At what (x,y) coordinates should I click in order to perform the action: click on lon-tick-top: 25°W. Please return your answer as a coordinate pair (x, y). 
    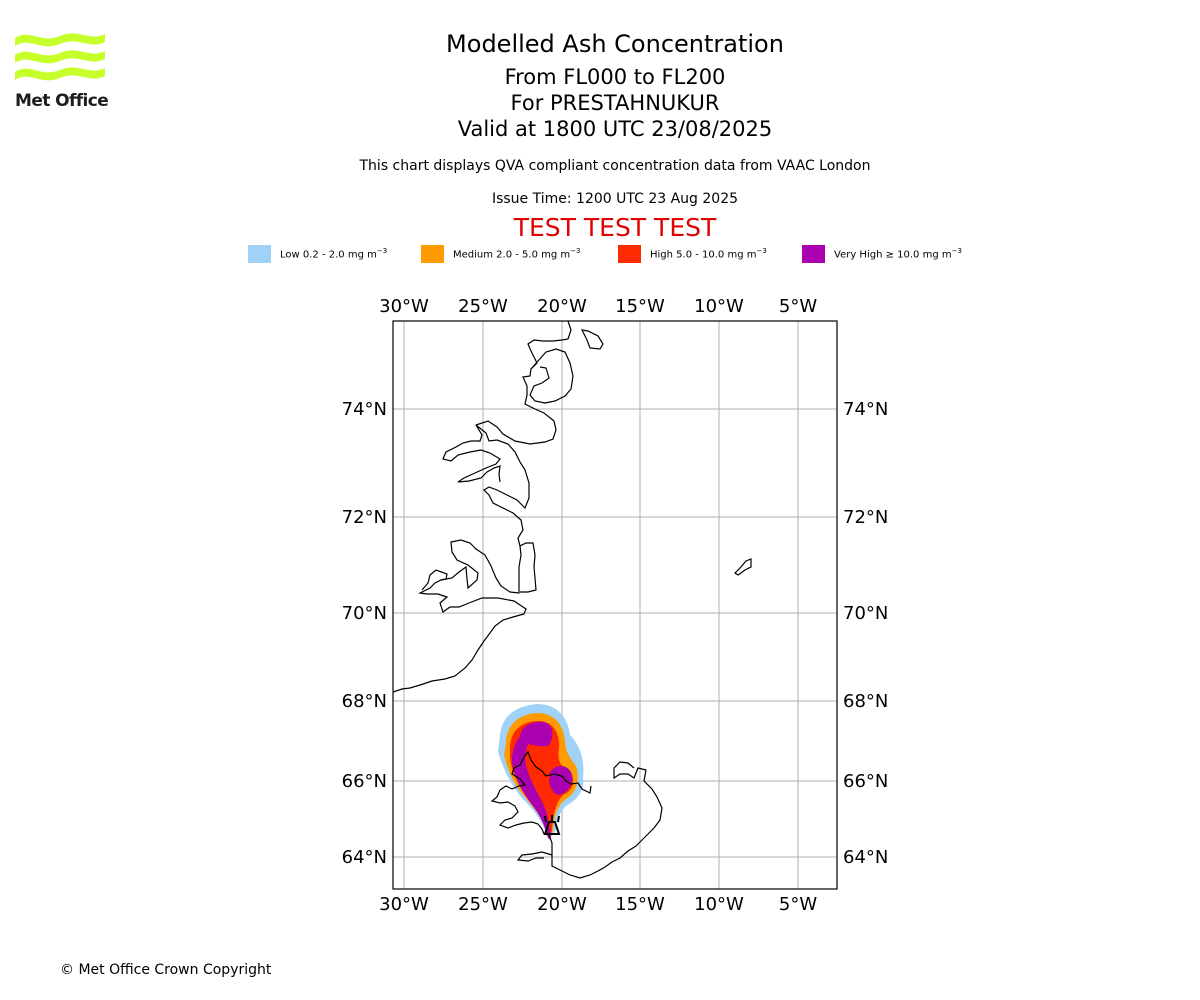
    Looking at the image, I should click on (483, 306).